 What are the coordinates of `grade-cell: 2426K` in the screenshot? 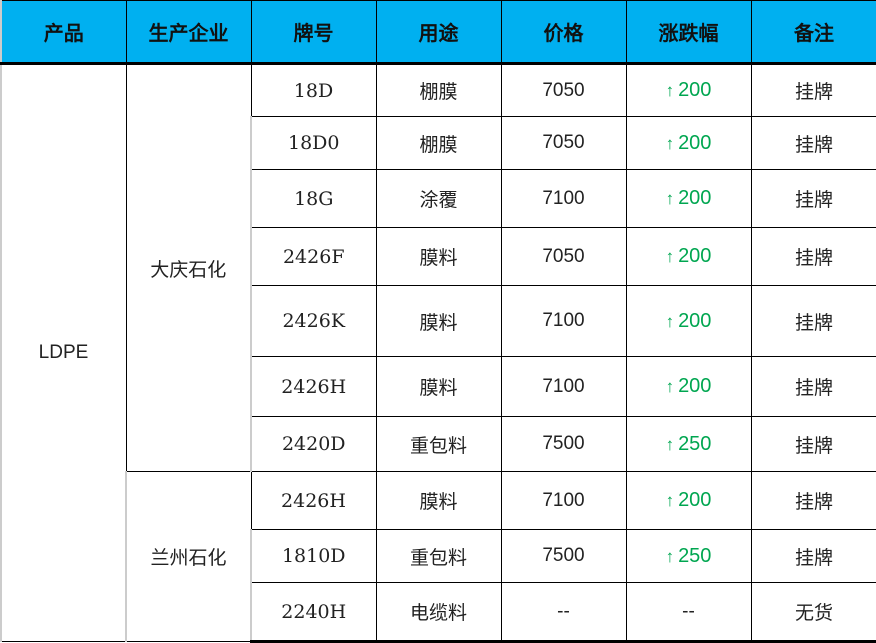 It's located at (313, 321).